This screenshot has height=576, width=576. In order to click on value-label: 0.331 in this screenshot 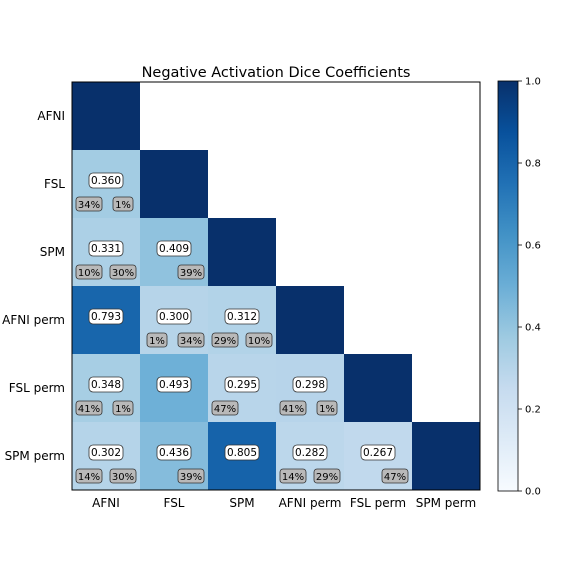, I will do `click(106, 249)`.